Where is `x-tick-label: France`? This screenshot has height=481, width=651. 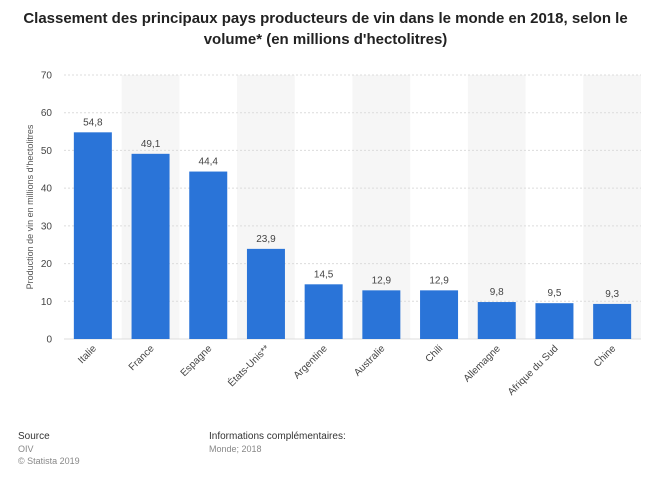 x-tick-label: France is located at coordinates (142, 358).